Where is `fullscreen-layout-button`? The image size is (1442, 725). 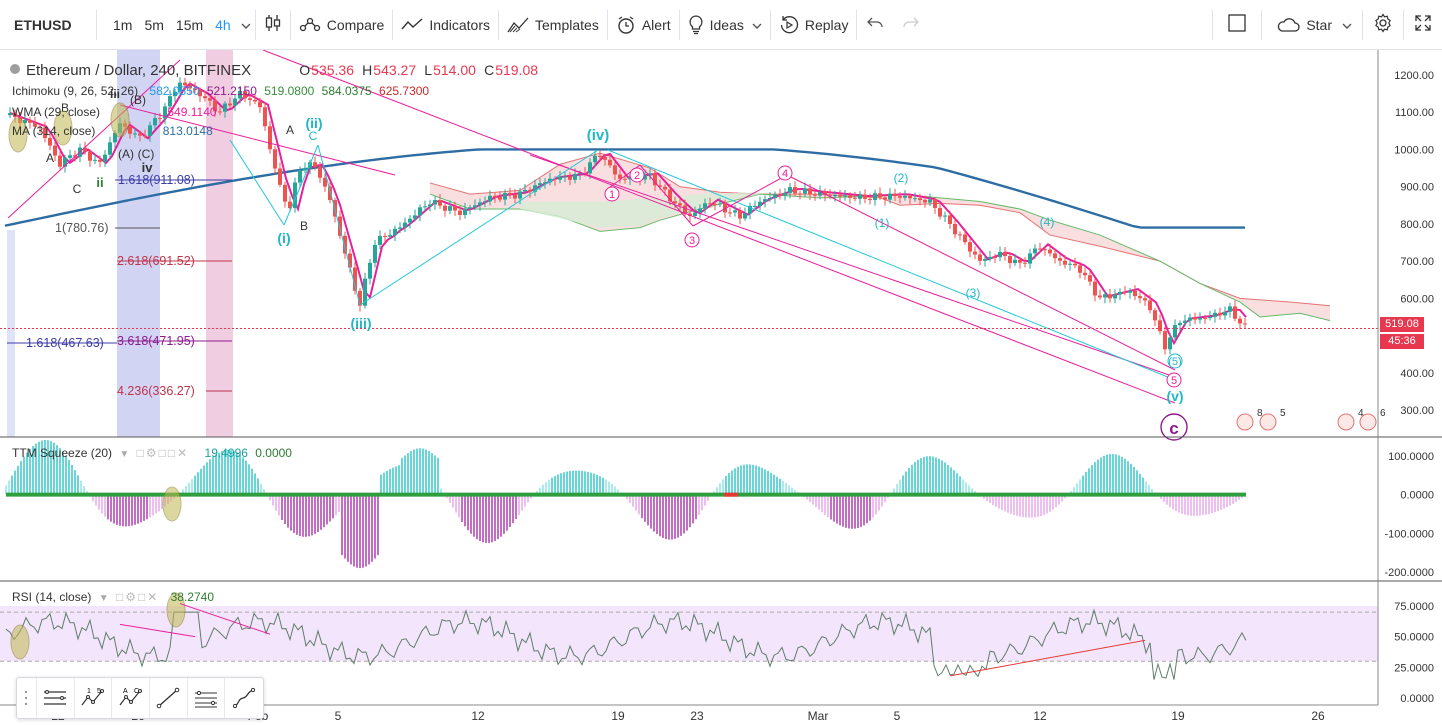
fullscreen-layout-button is located at coordinates (1237, 25).